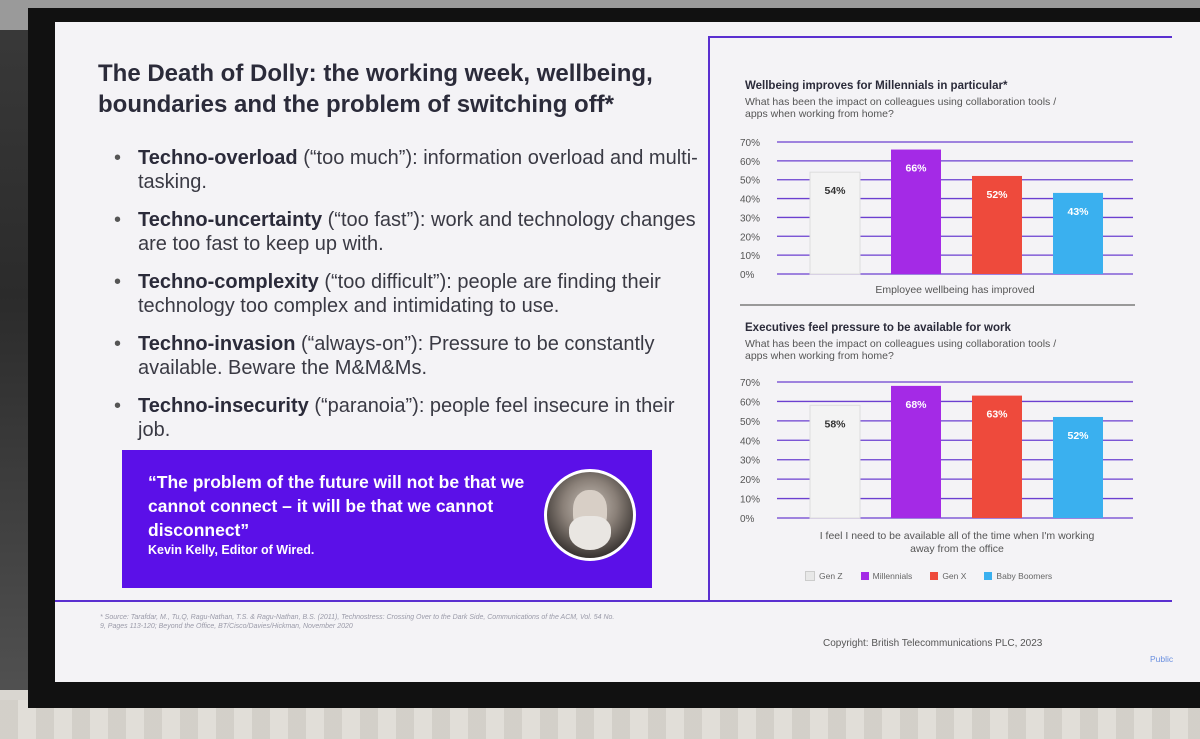 The height and width of the screenshot is (739, 1200). Describe the element at coordinates (750, 181) in the screenshot. I see `chart1-y-tick: 50%` at that location.